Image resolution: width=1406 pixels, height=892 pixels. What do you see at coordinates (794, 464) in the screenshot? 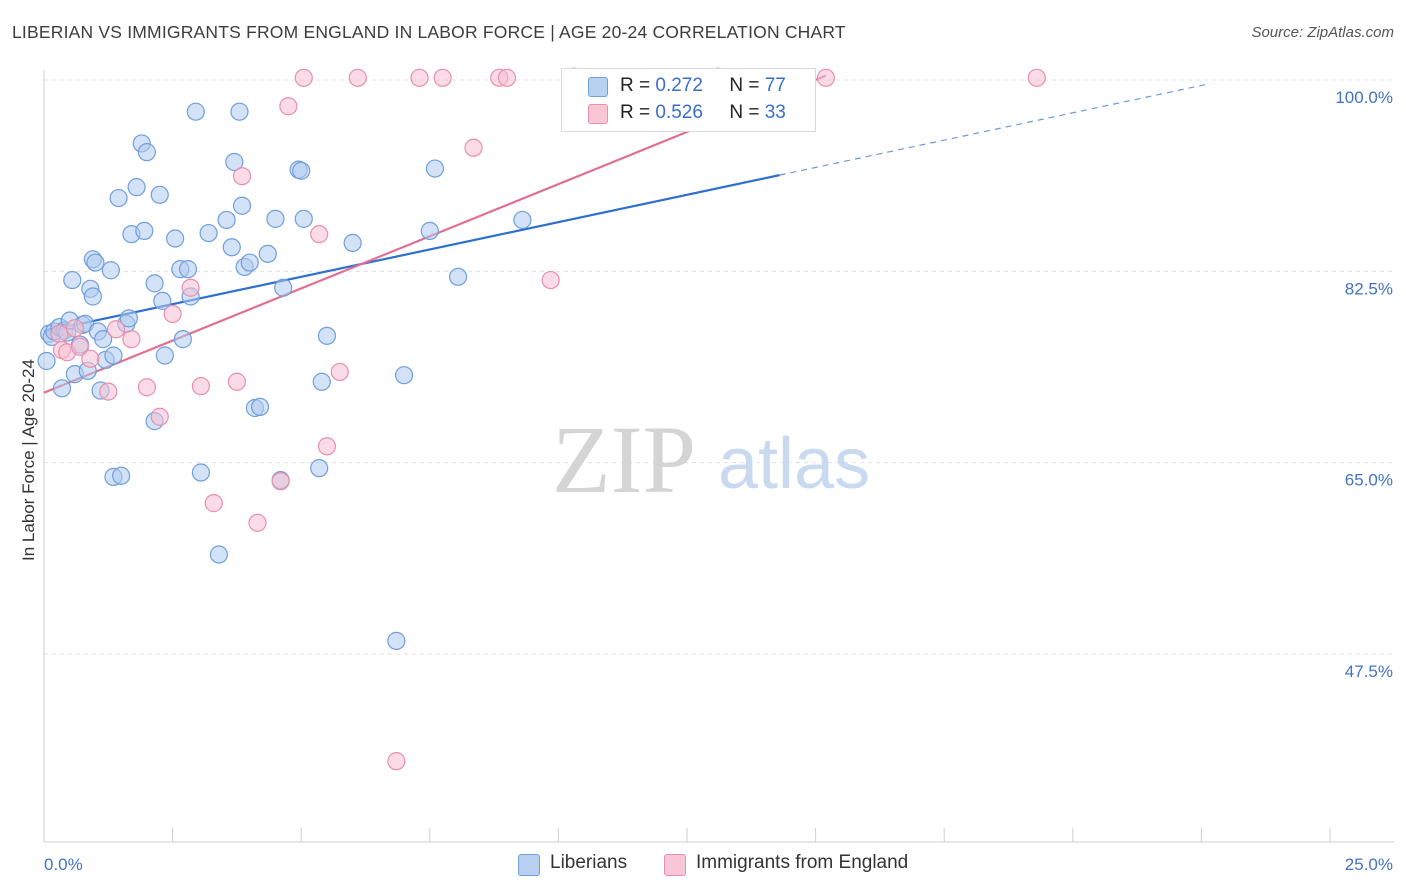
I see `watermark-atlas: atlas` at bounding box center [794, 464].